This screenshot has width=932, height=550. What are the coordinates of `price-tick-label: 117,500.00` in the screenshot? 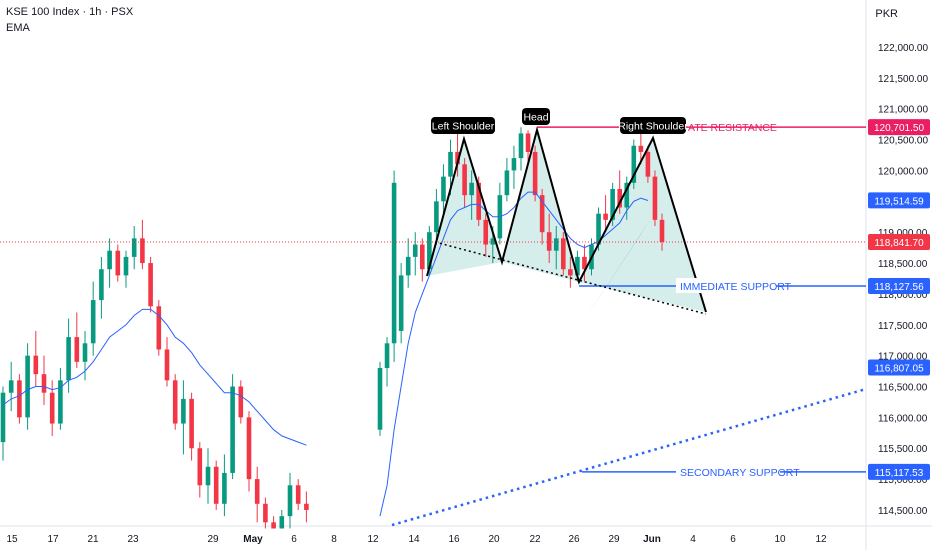 It's located at (903, 326).